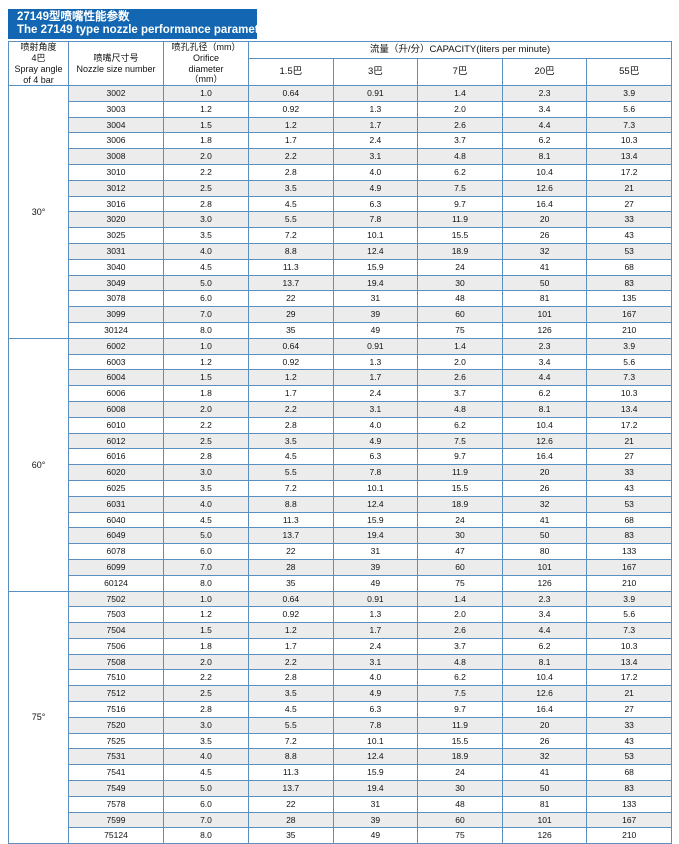  I want to click on capacity-cell-7bar: 6.2, so click(460, 172).